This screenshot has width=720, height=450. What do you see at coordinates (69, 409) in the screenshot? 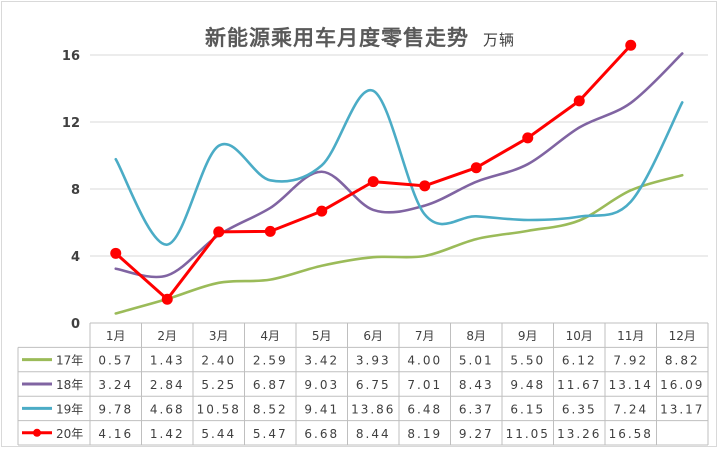
I see `legend-label: 19年` at bounding box center [69, 409].